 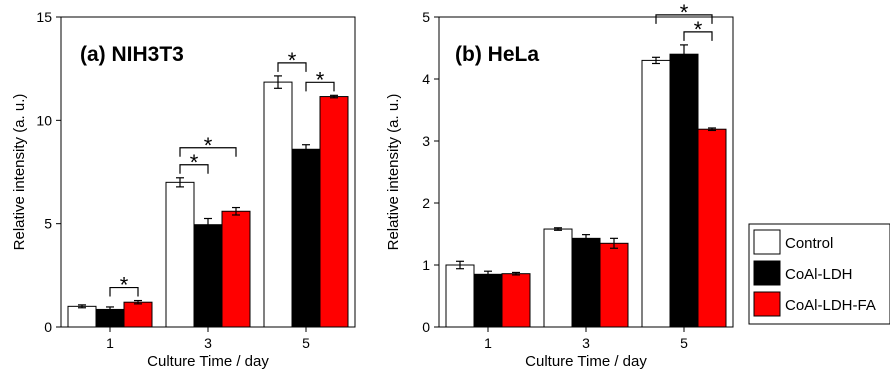 What do you see at coordinates (586, 343) in the screenshot?
I see `x-tick-label-hela: 3` at bounding box center [586, 343].